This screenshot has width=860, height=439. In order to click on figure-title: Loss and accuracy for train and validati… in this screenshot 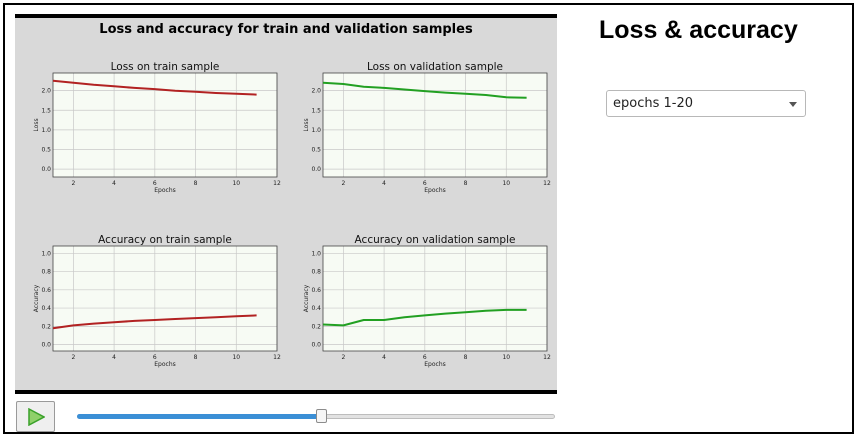, I will do `click(286, 29)`.